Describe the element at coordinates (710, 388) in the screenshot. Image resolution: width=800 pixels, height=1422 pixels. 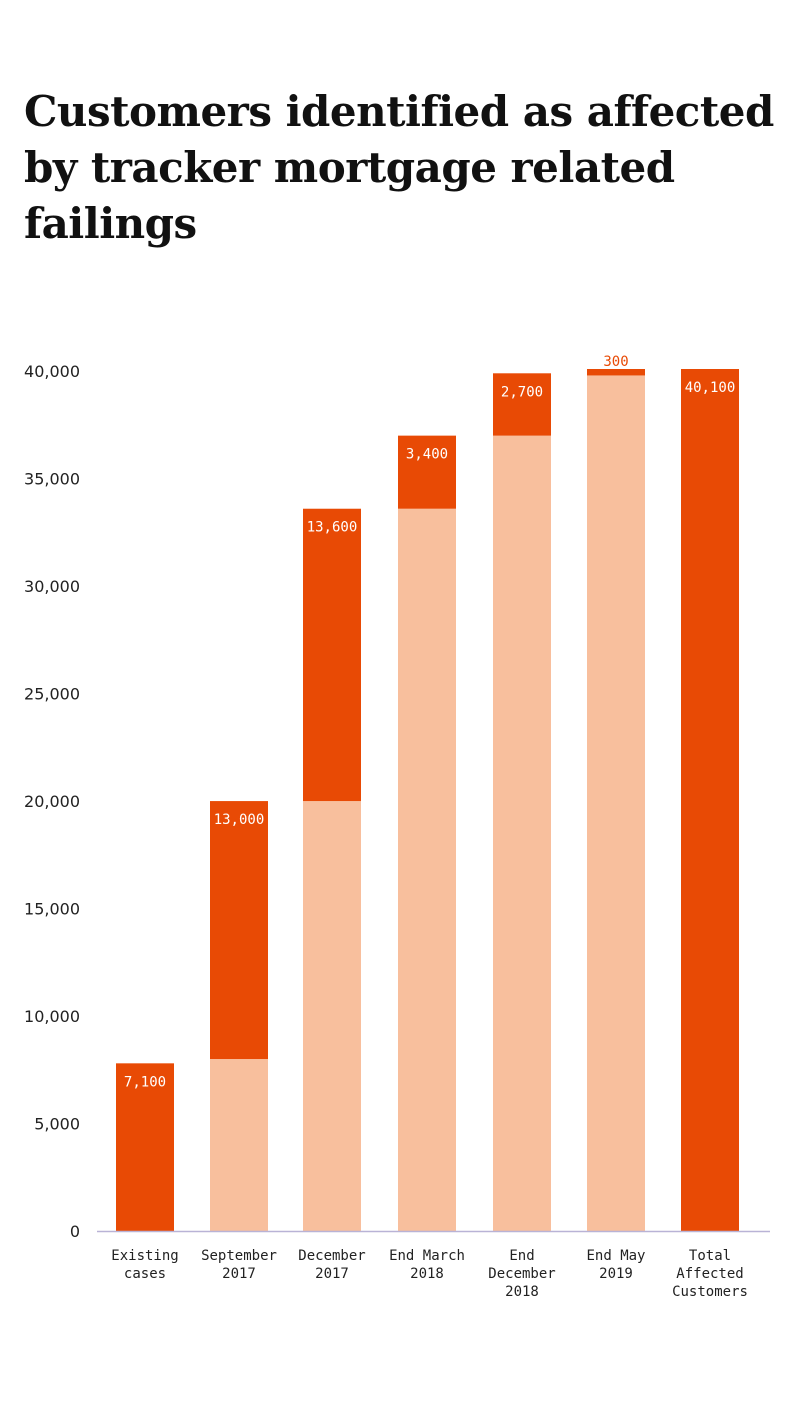
I see `data-label: 40,100` at that location.